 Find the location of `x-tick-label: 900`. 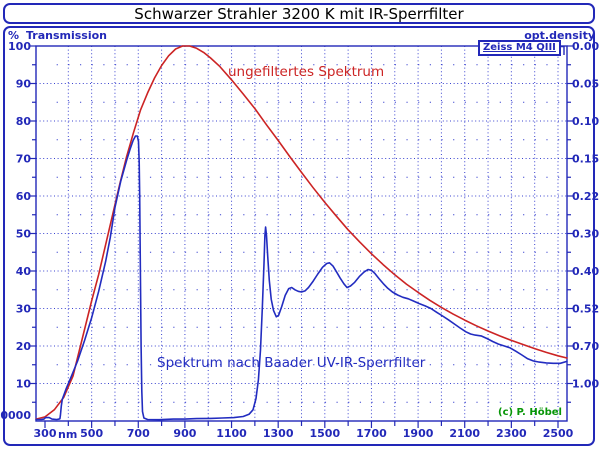

x-tick-label: 900 is located at coordinates (184, 433).